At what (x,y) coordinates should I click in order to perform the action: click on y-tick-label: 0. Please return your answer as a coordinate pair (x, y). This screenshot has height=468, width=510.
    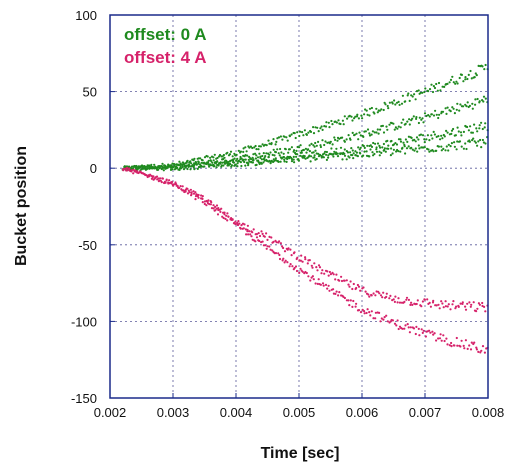
    Looking at the image, I should click on (93, 168).